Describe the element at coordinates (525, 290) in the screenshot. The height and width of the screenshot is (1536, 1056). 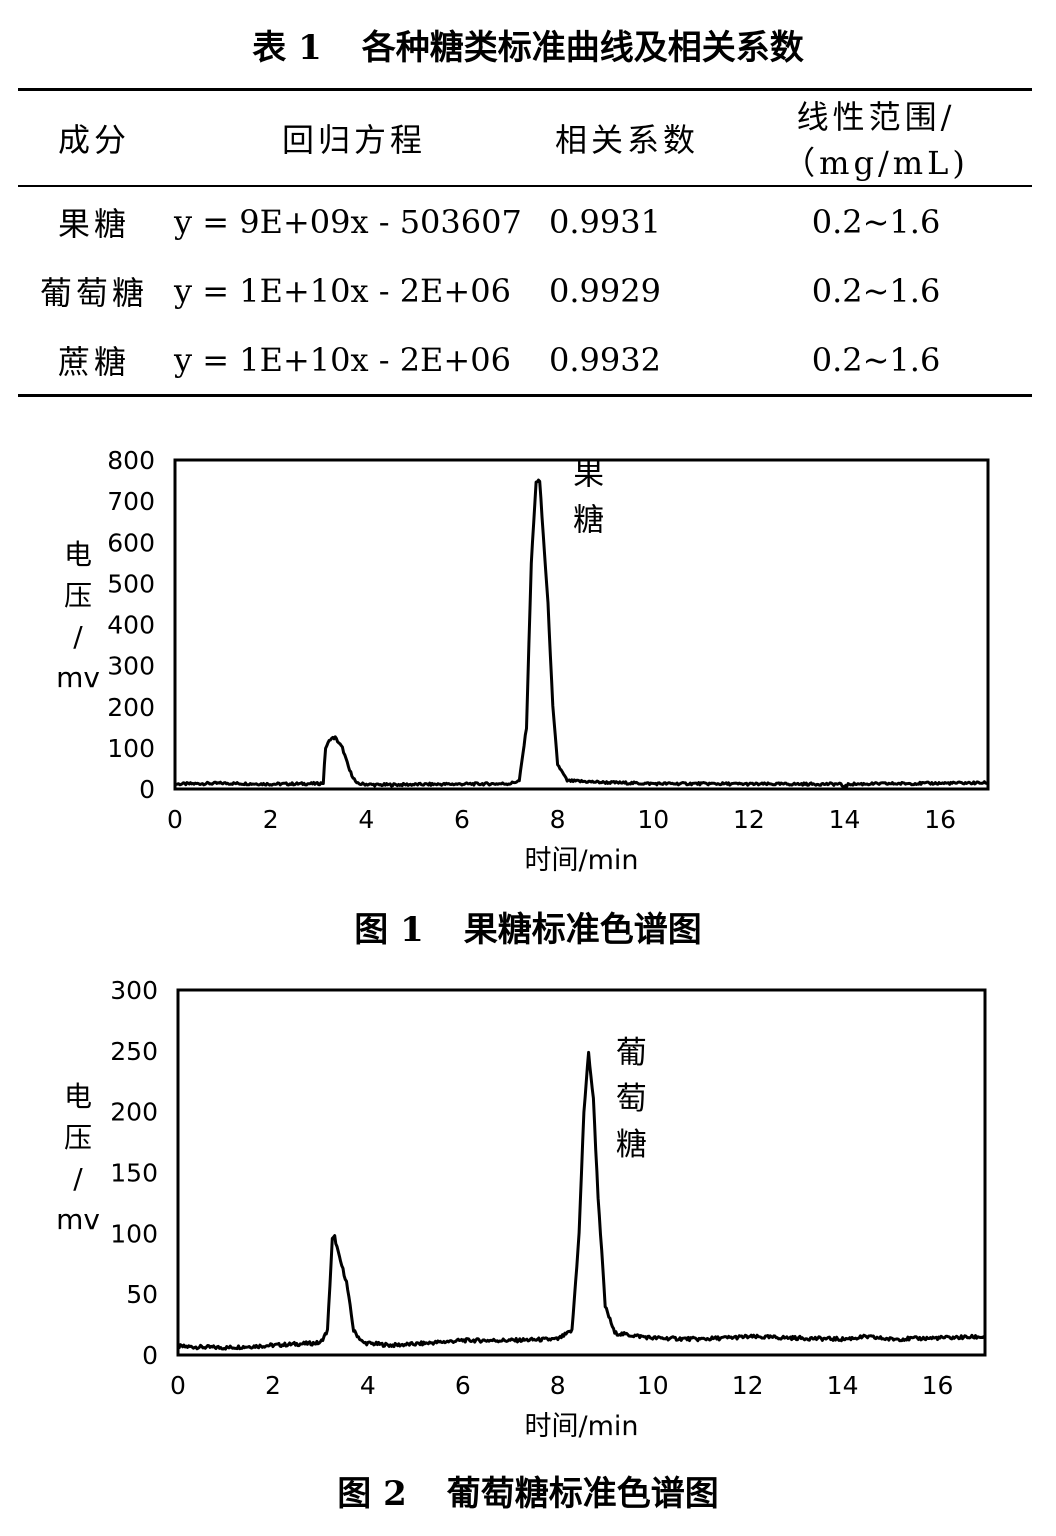
I see `table-row: 葡萄糖 y = 1E+10x - 2E+06 0.9929 0.2~1.6` at that location.